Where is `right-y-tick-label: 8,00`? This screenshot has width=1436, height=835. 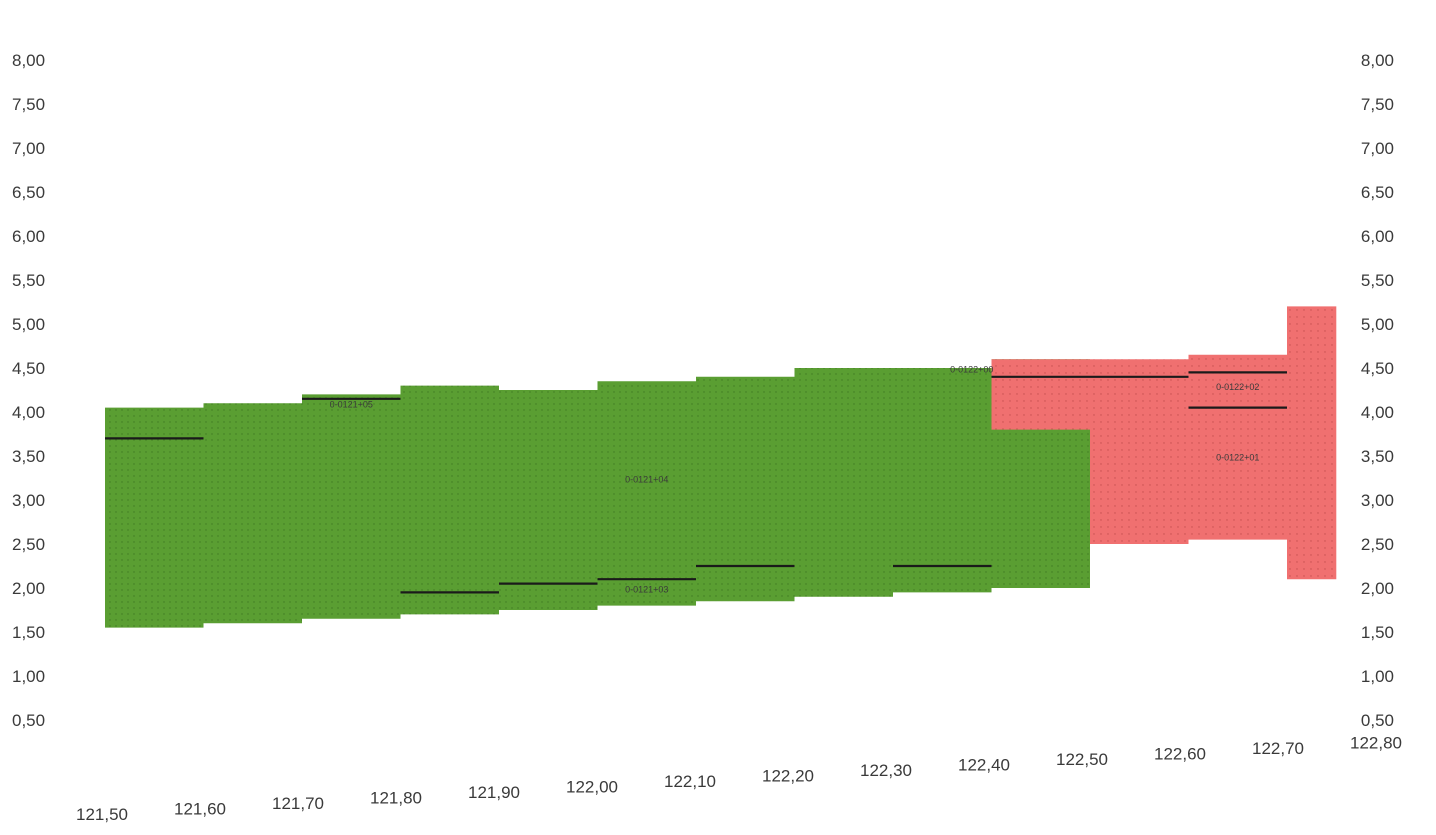 right-y-tick-label: 8,00 is located at coordinates (1377, 60).